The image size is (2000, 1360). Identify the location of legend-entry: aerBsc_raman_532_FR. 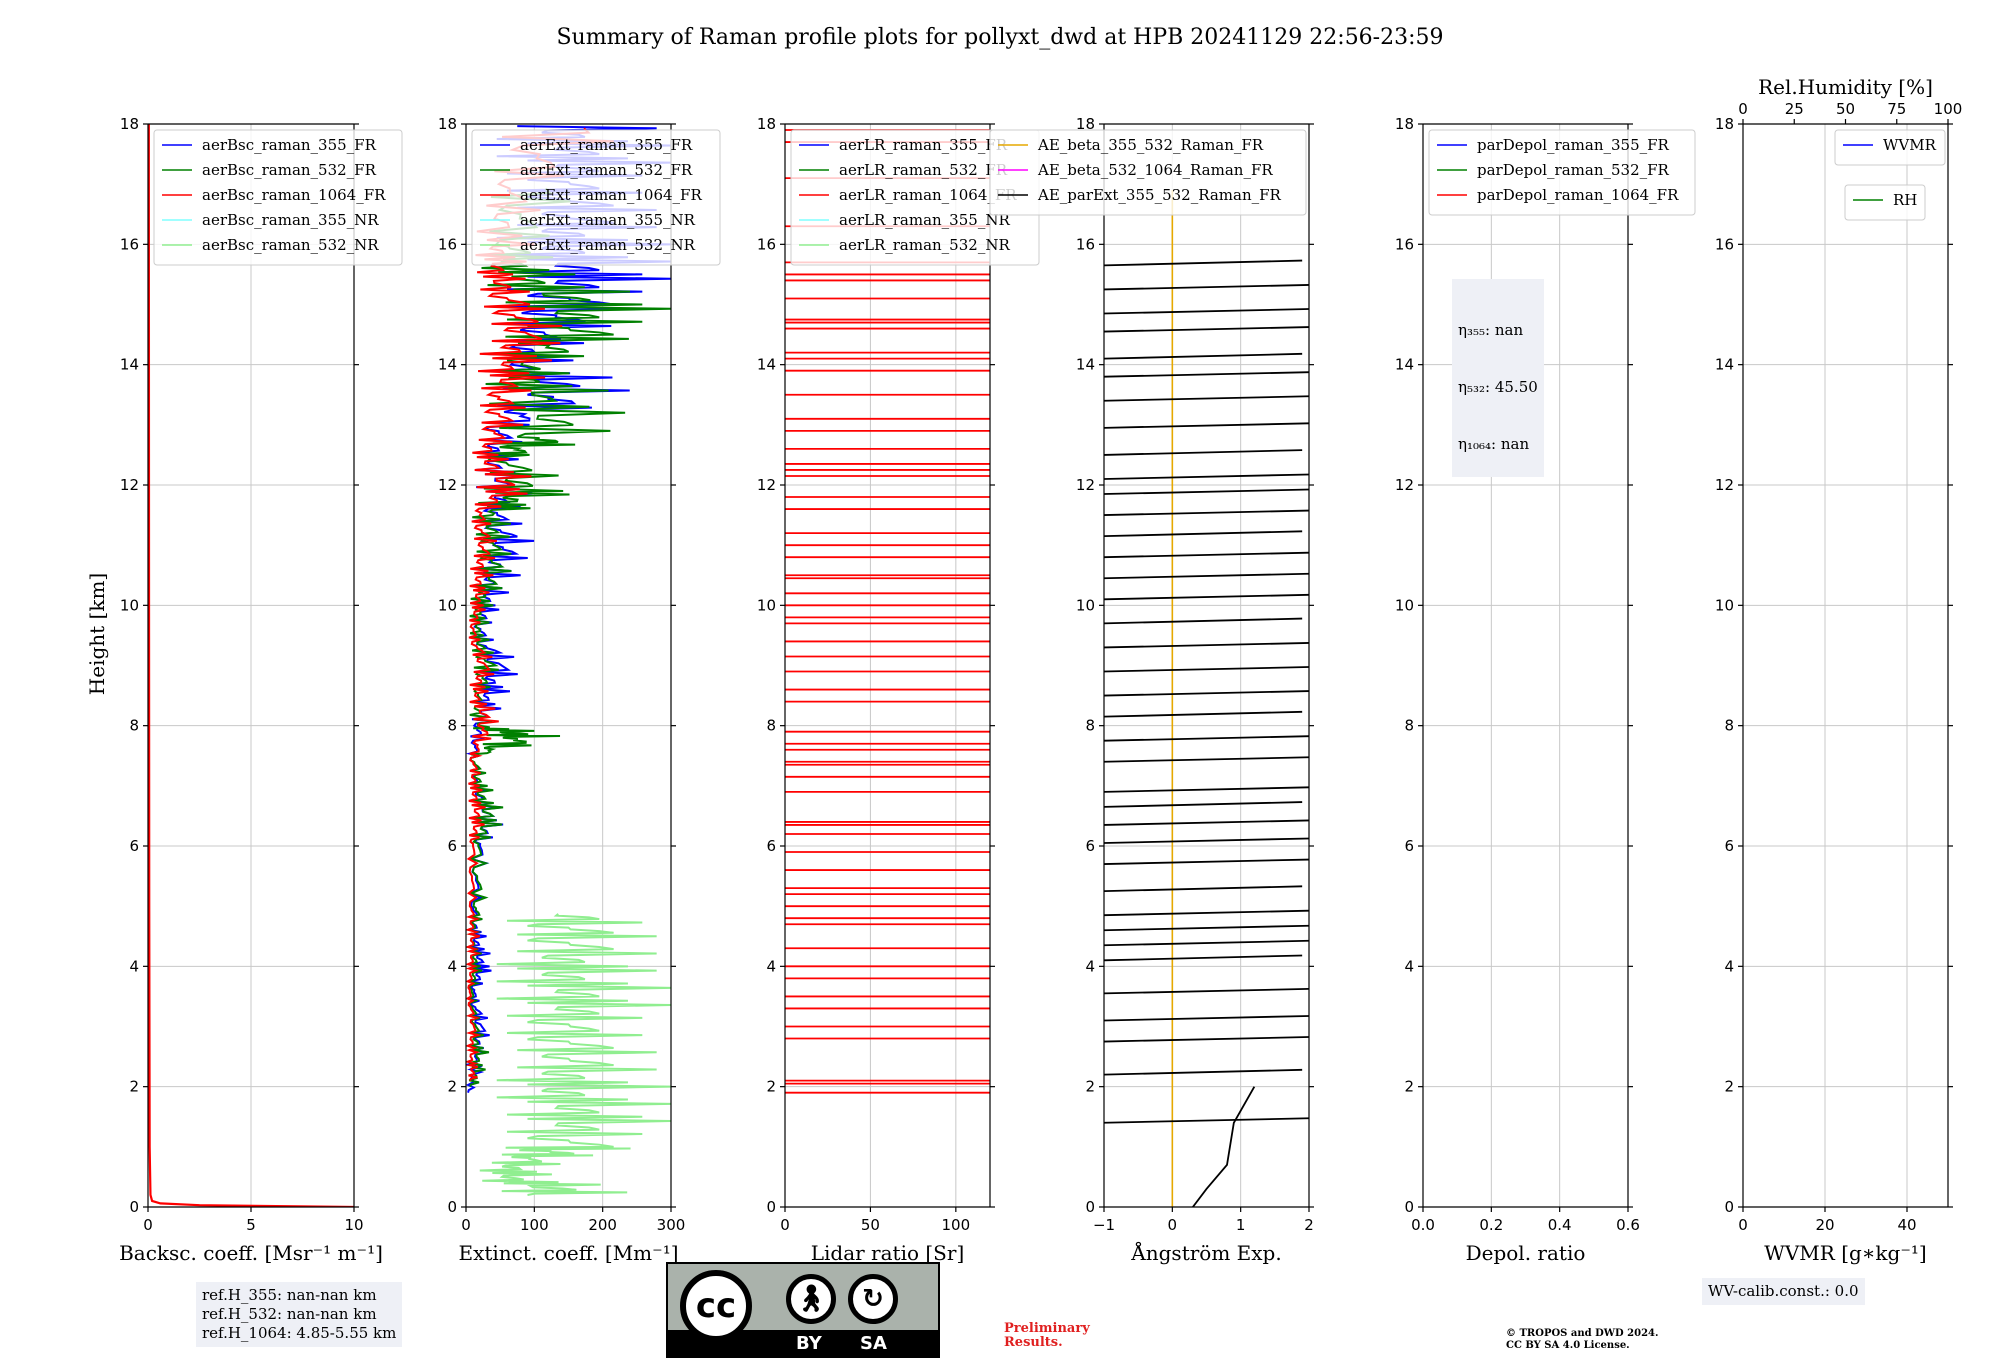
(289, 170).